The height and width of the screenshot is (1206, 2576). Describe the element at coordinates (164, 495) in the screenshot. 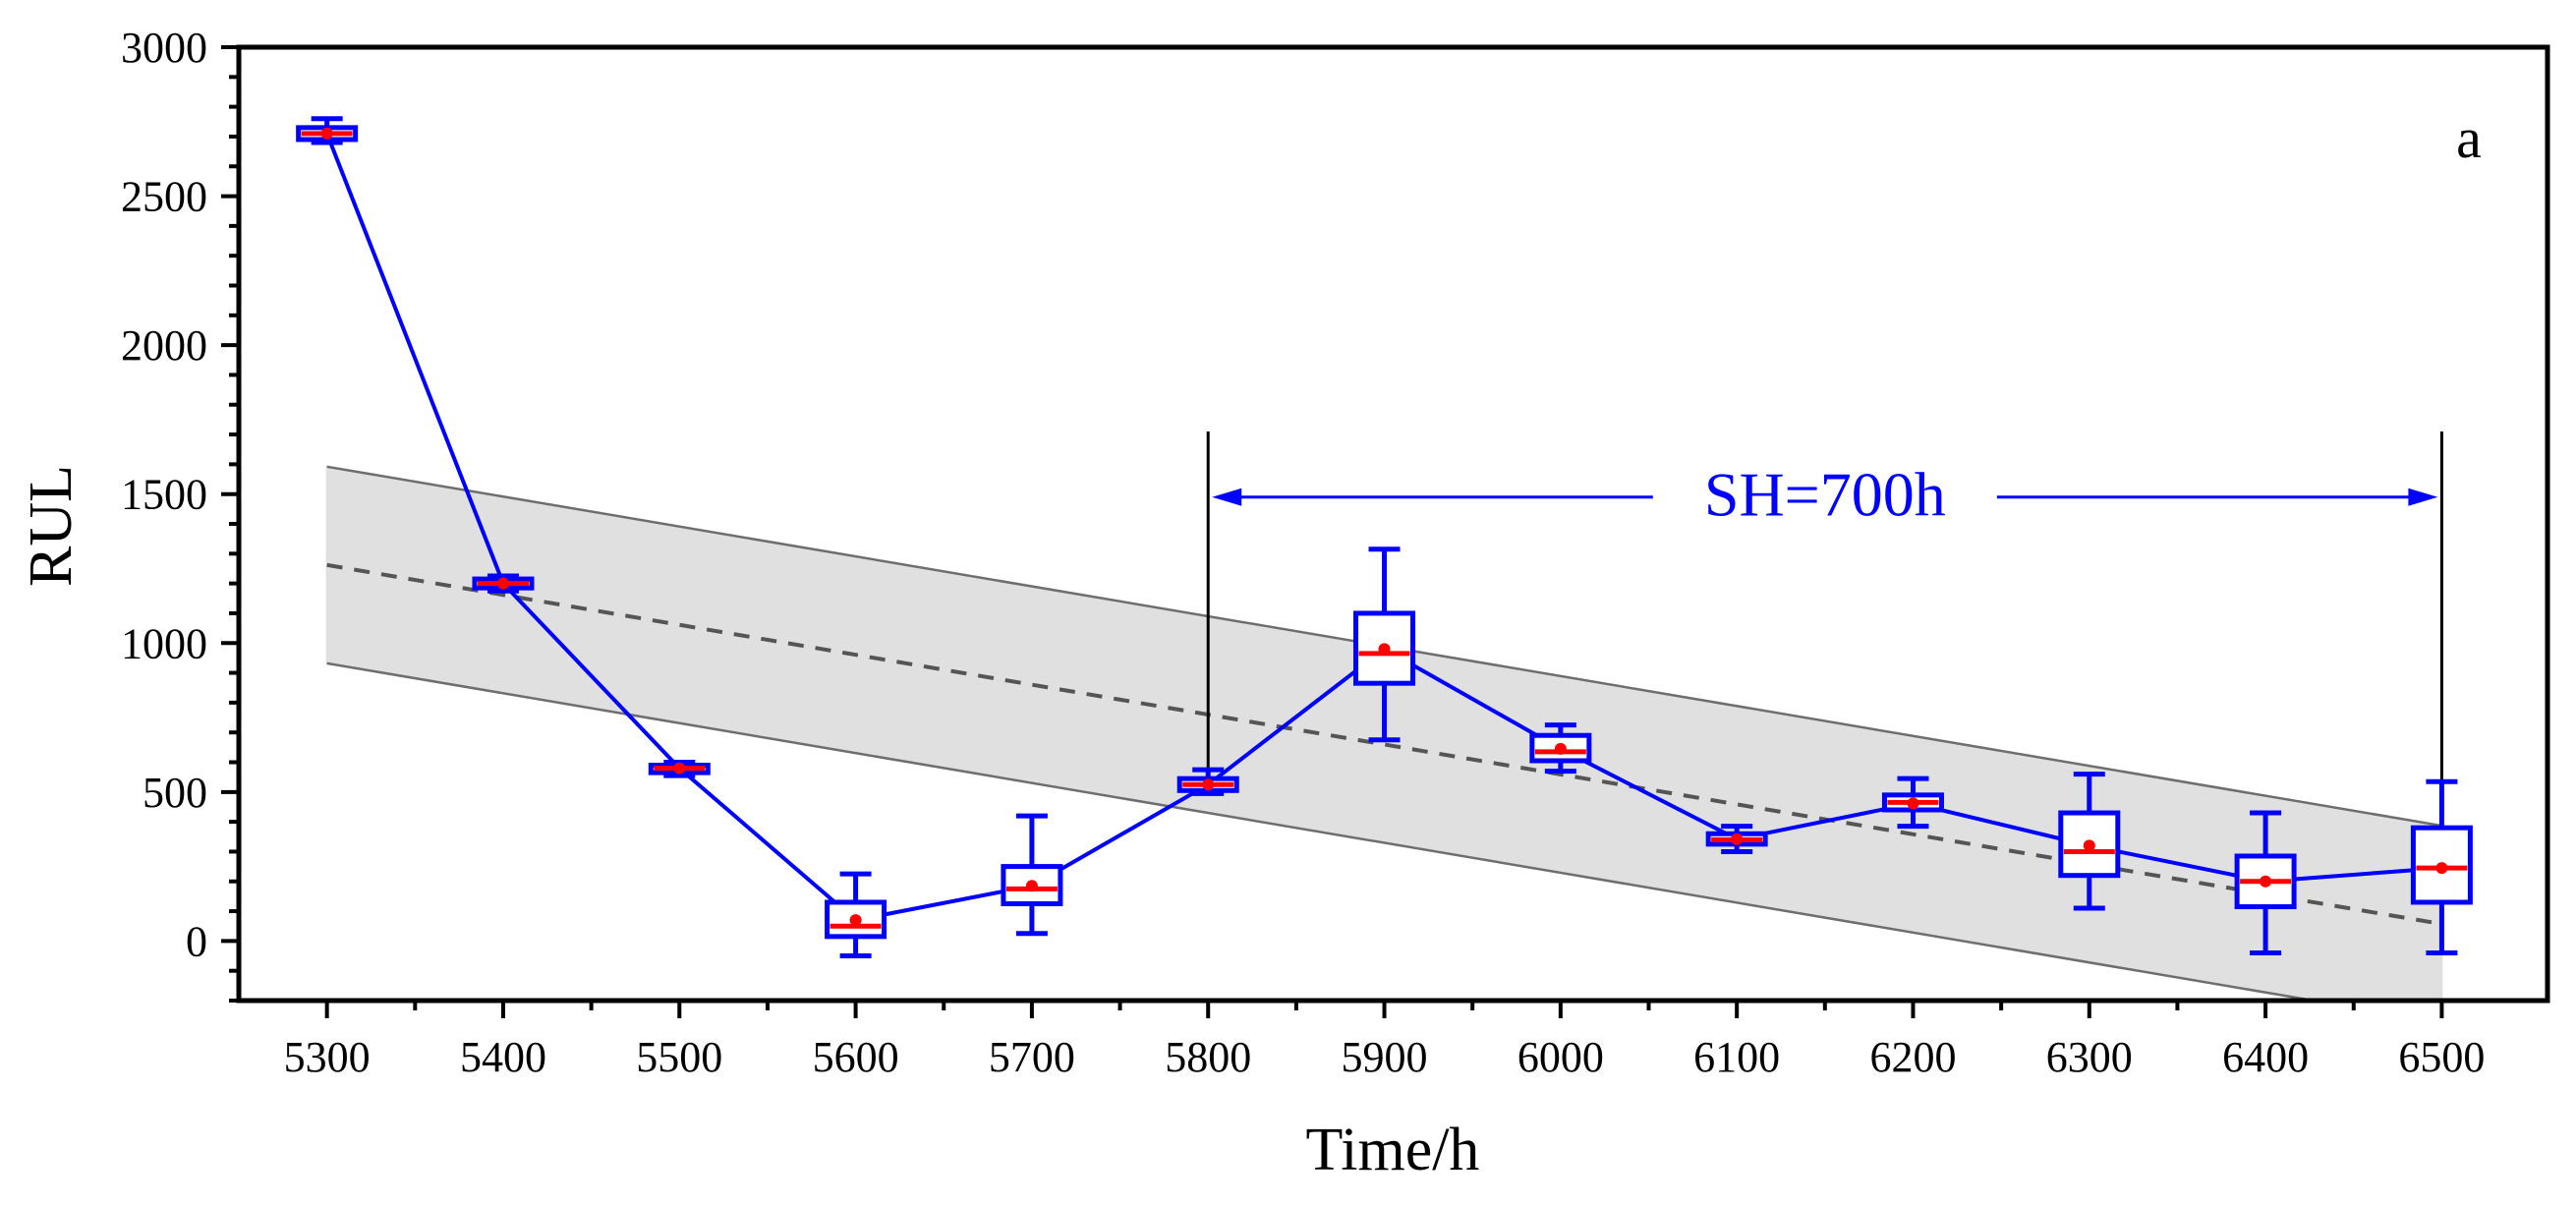

I see `y-tick-label: 1500` at that location.